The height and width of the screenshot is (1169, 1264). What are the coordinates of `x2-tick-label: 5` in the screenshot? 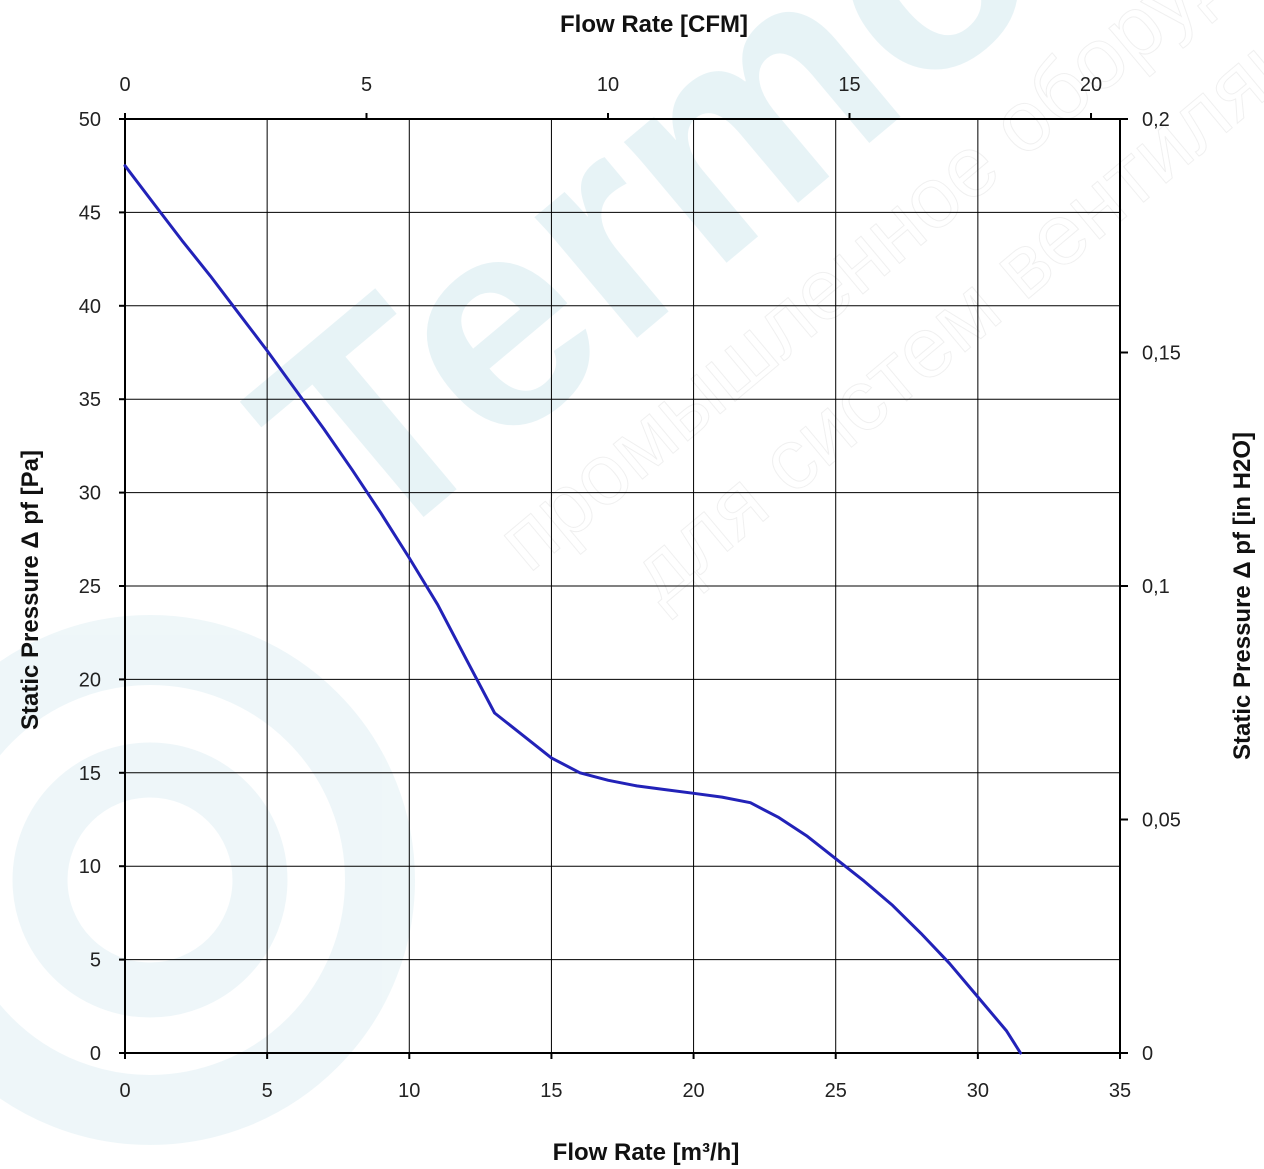 It's located at (366, 85).